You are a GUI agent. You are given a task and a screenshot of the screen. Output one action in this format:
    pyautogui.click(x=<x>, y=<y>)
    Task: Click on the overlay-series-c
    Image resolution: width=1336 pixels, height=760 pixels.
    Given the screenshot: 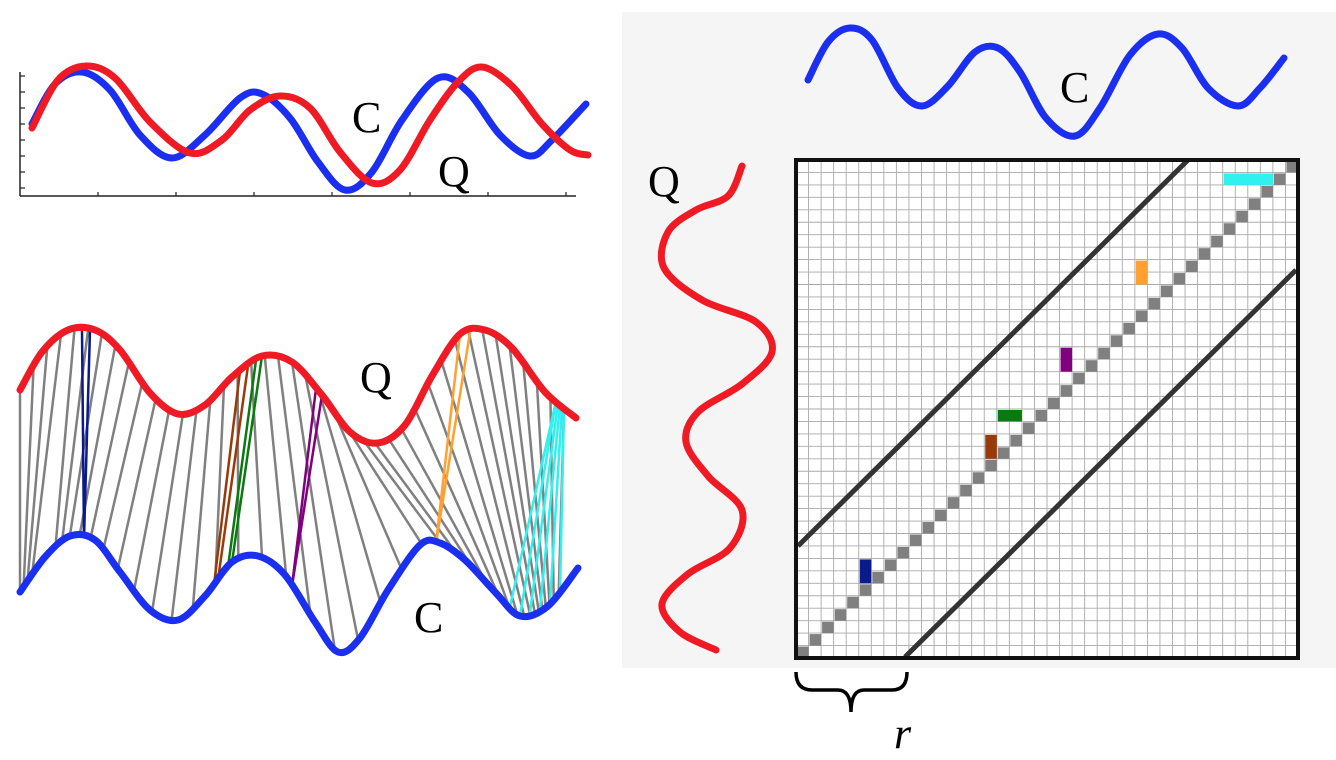 What is the action you would take?
    pyautogui.click(x=309, y=131)
    